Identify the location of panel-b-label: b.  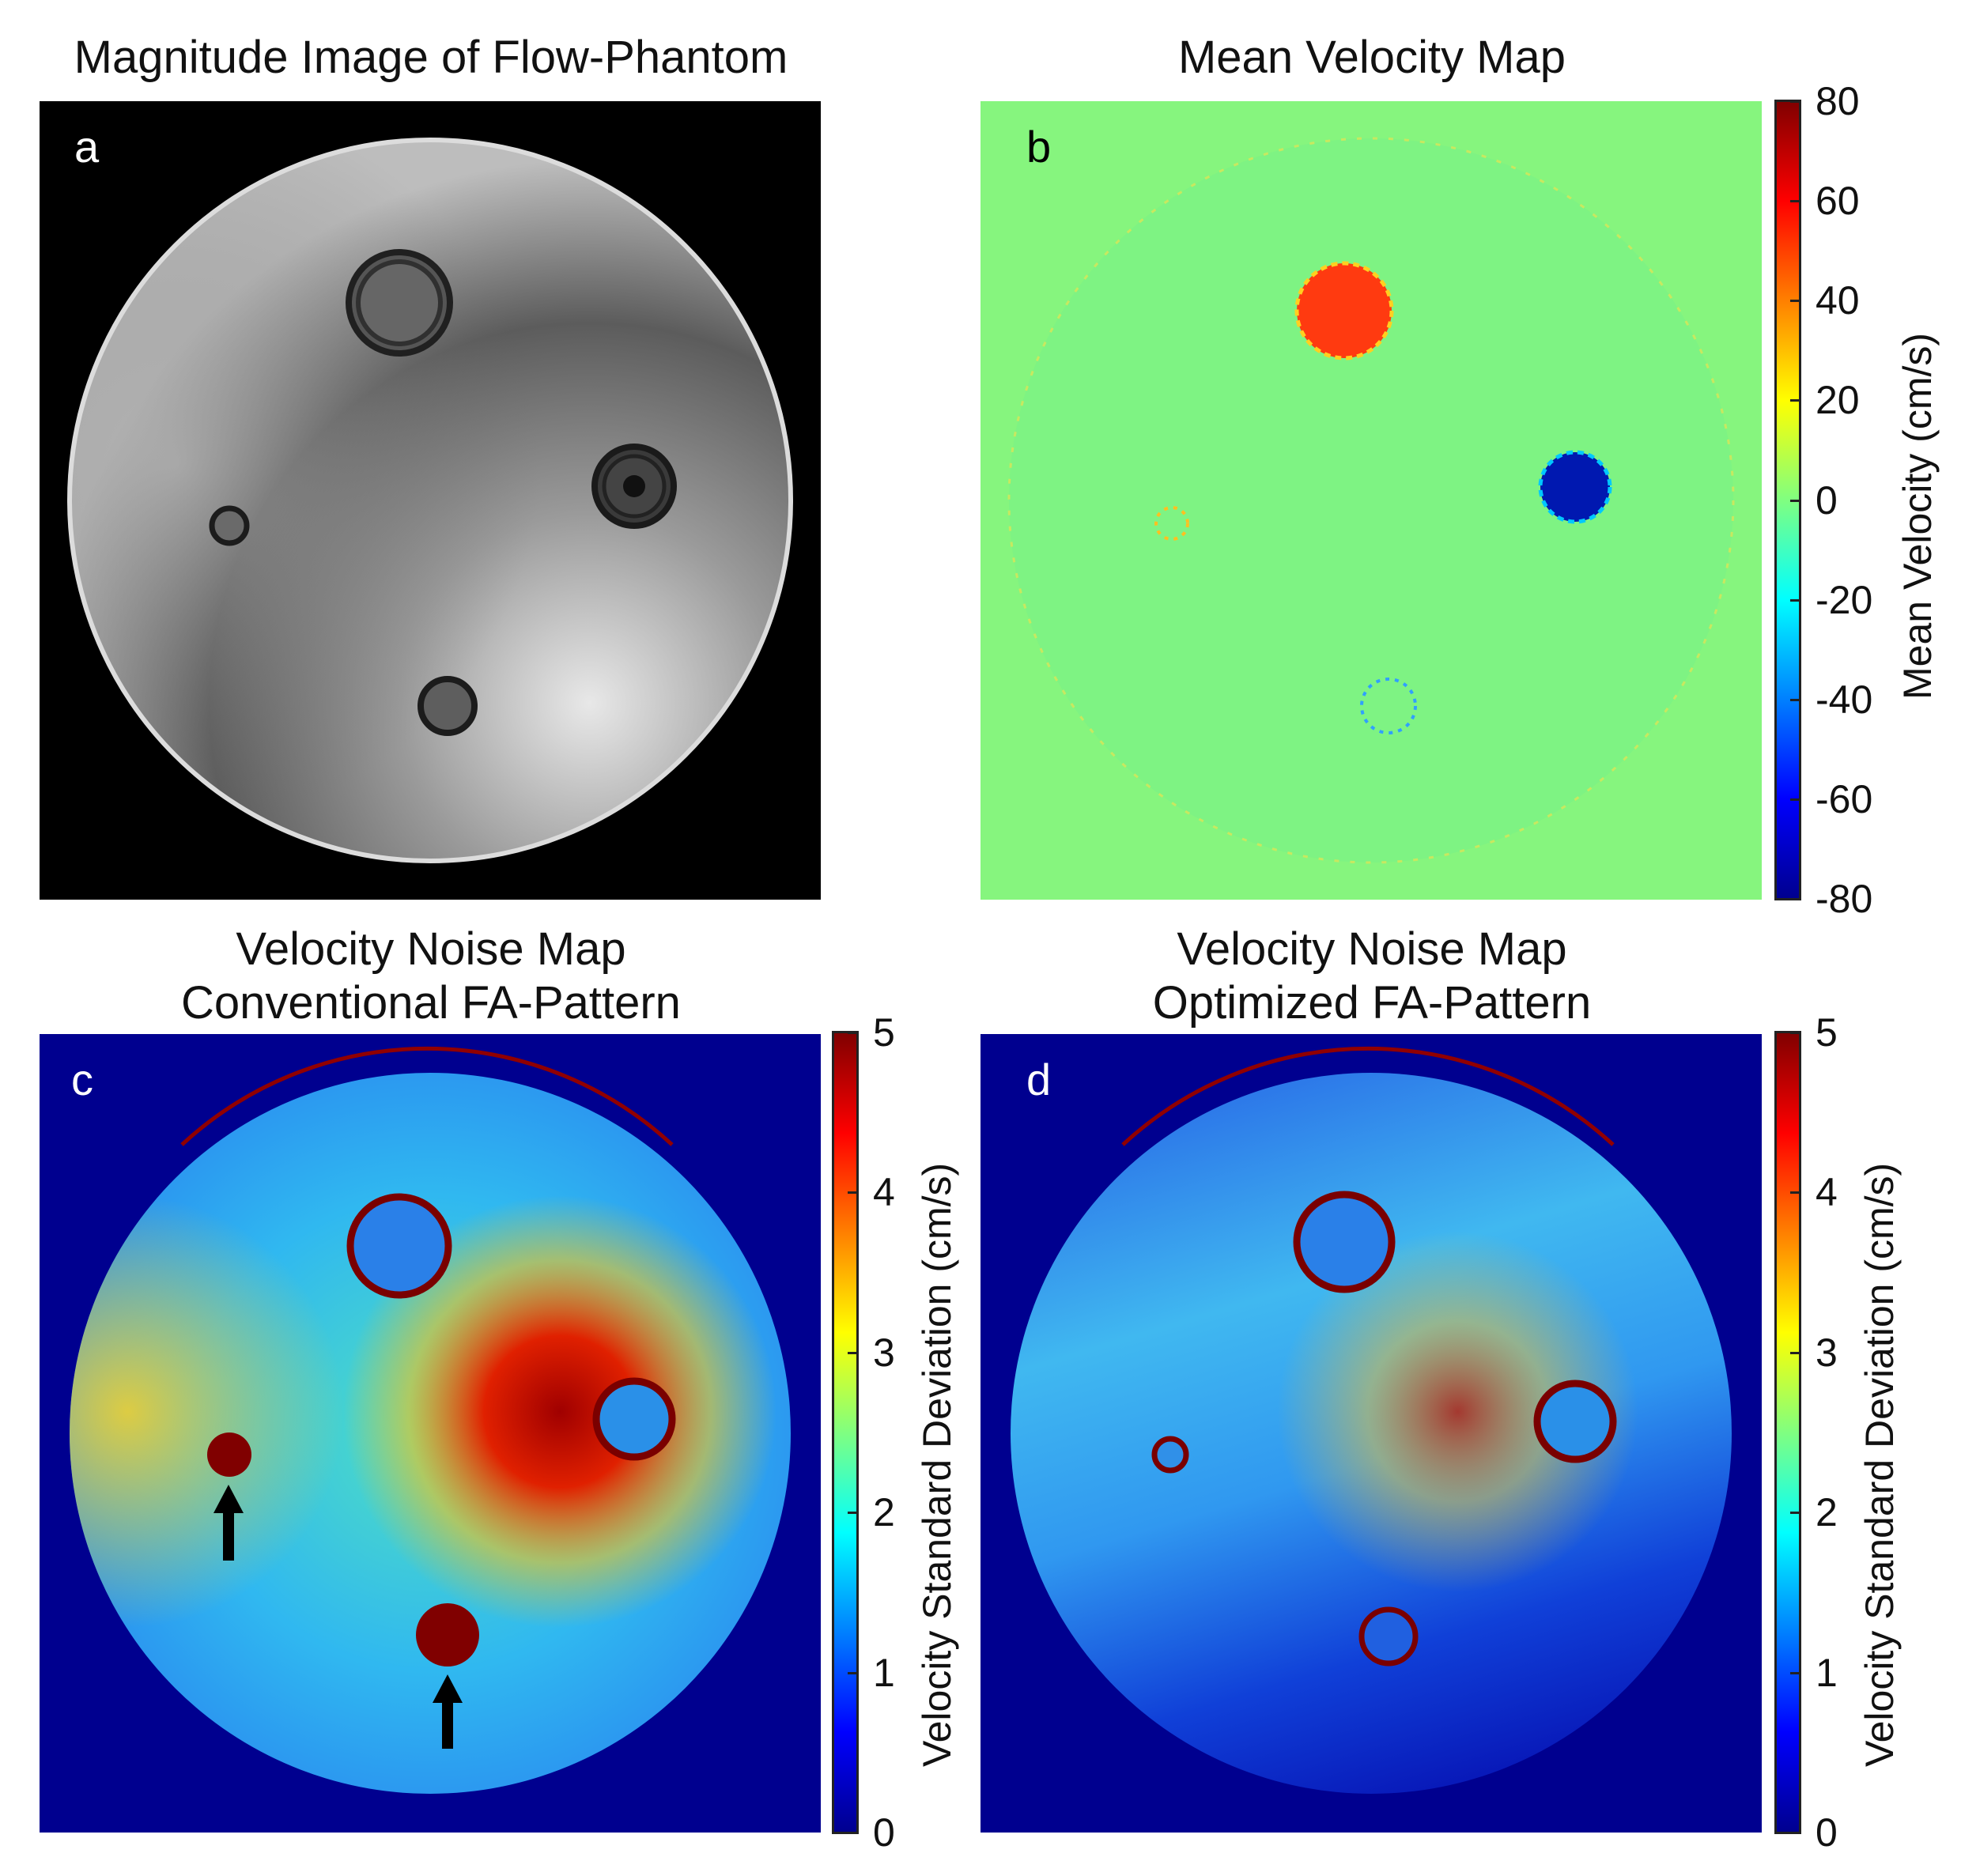
(1039, 147).